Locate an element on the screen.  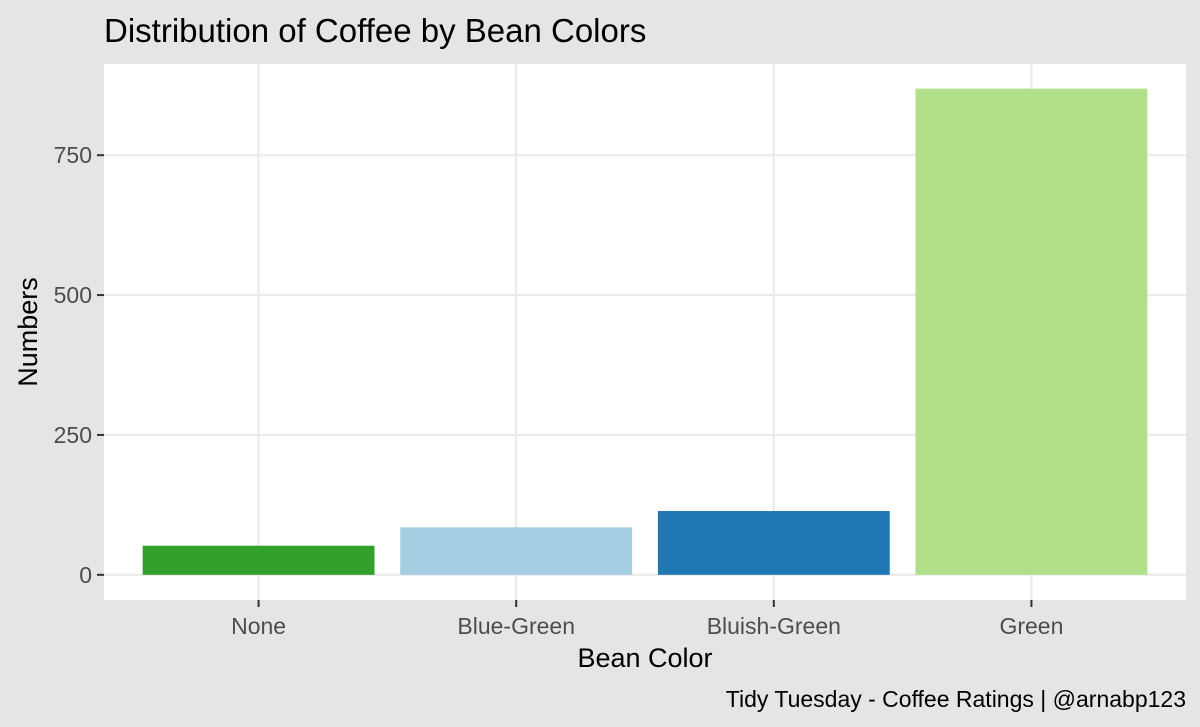
bar-blue-green is located at coordinates (516, 551).